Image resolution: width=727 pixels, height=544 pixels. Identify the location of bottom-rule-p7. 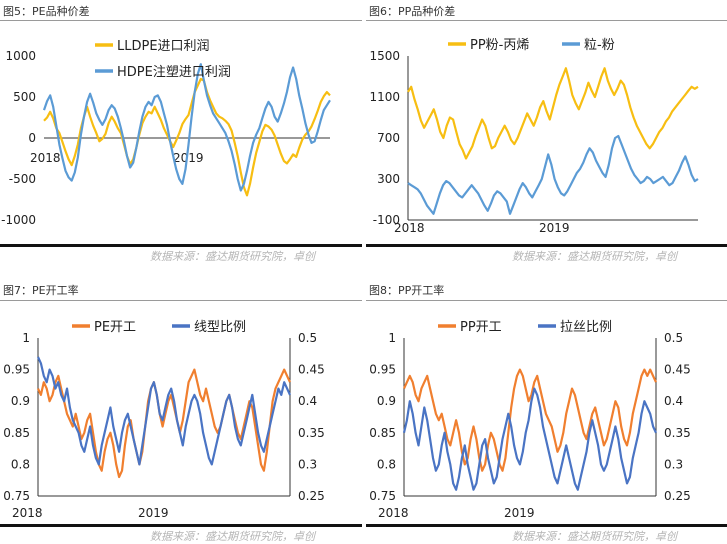
(181, 525).